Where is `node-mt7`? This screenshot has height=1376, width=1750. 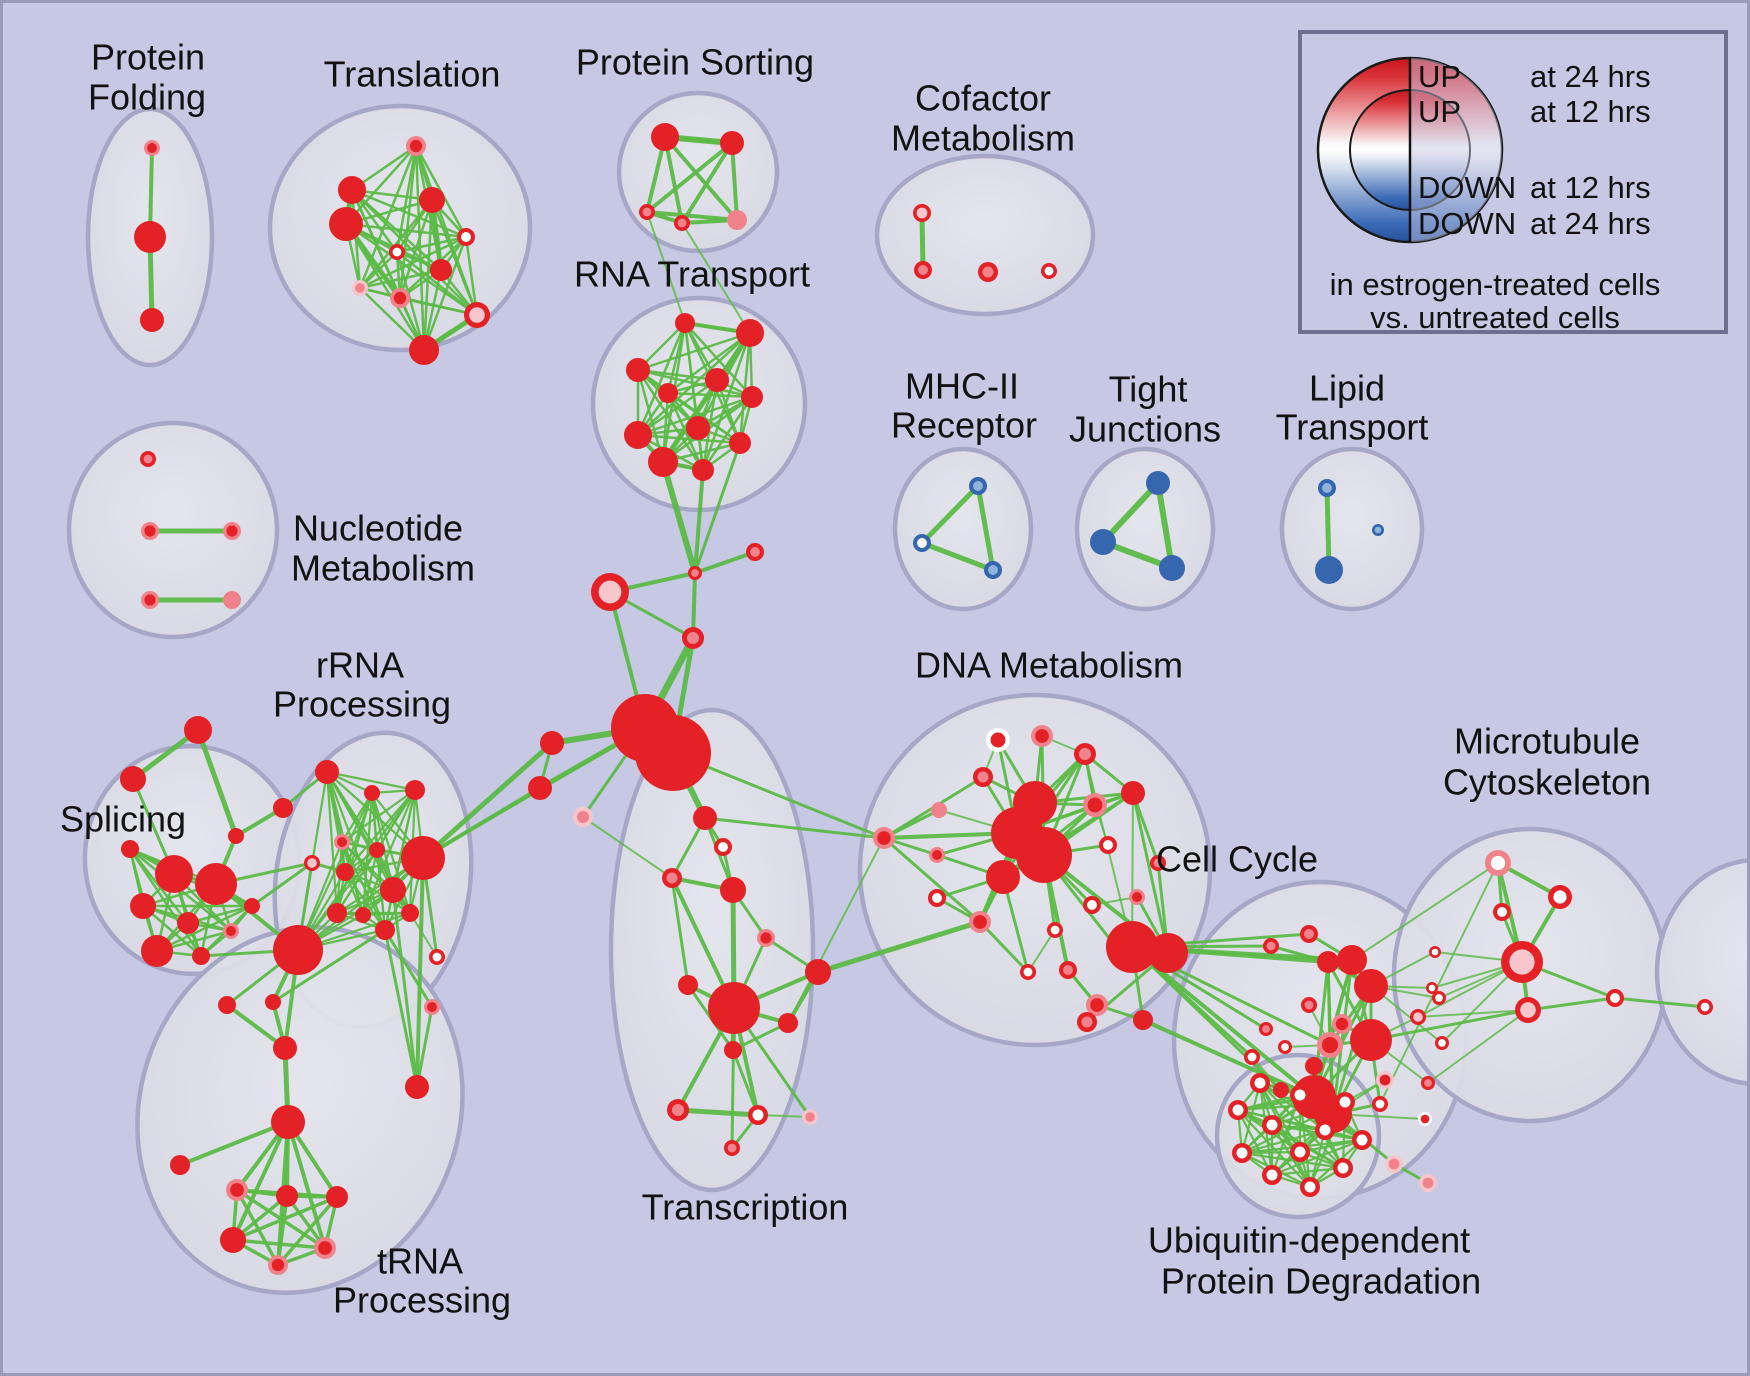 node-mt7 is located at coordinates (1418, 1017).